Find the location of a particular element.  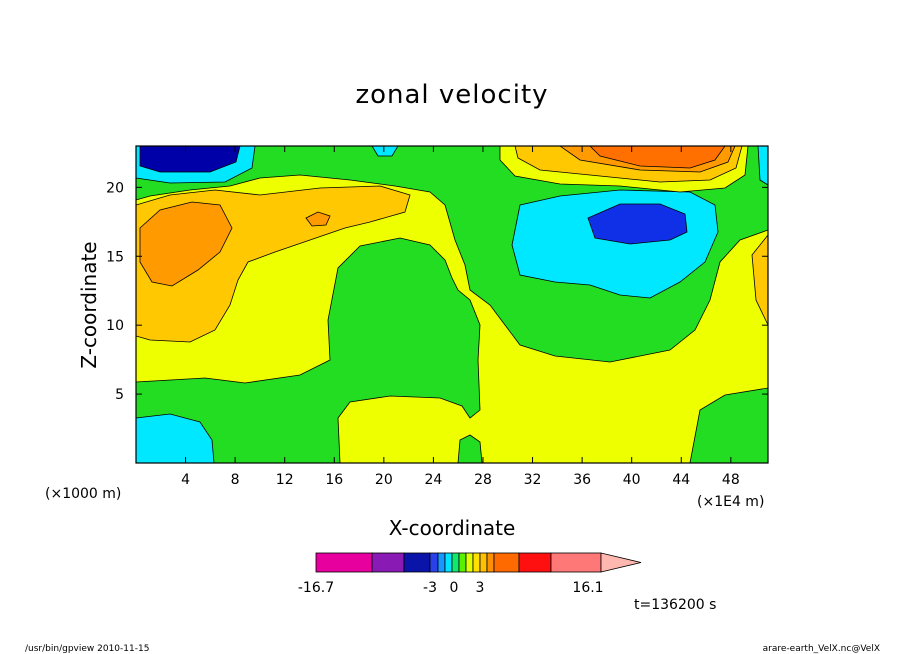

contour-darkblue-top-left is located at coordinates (190, 159).